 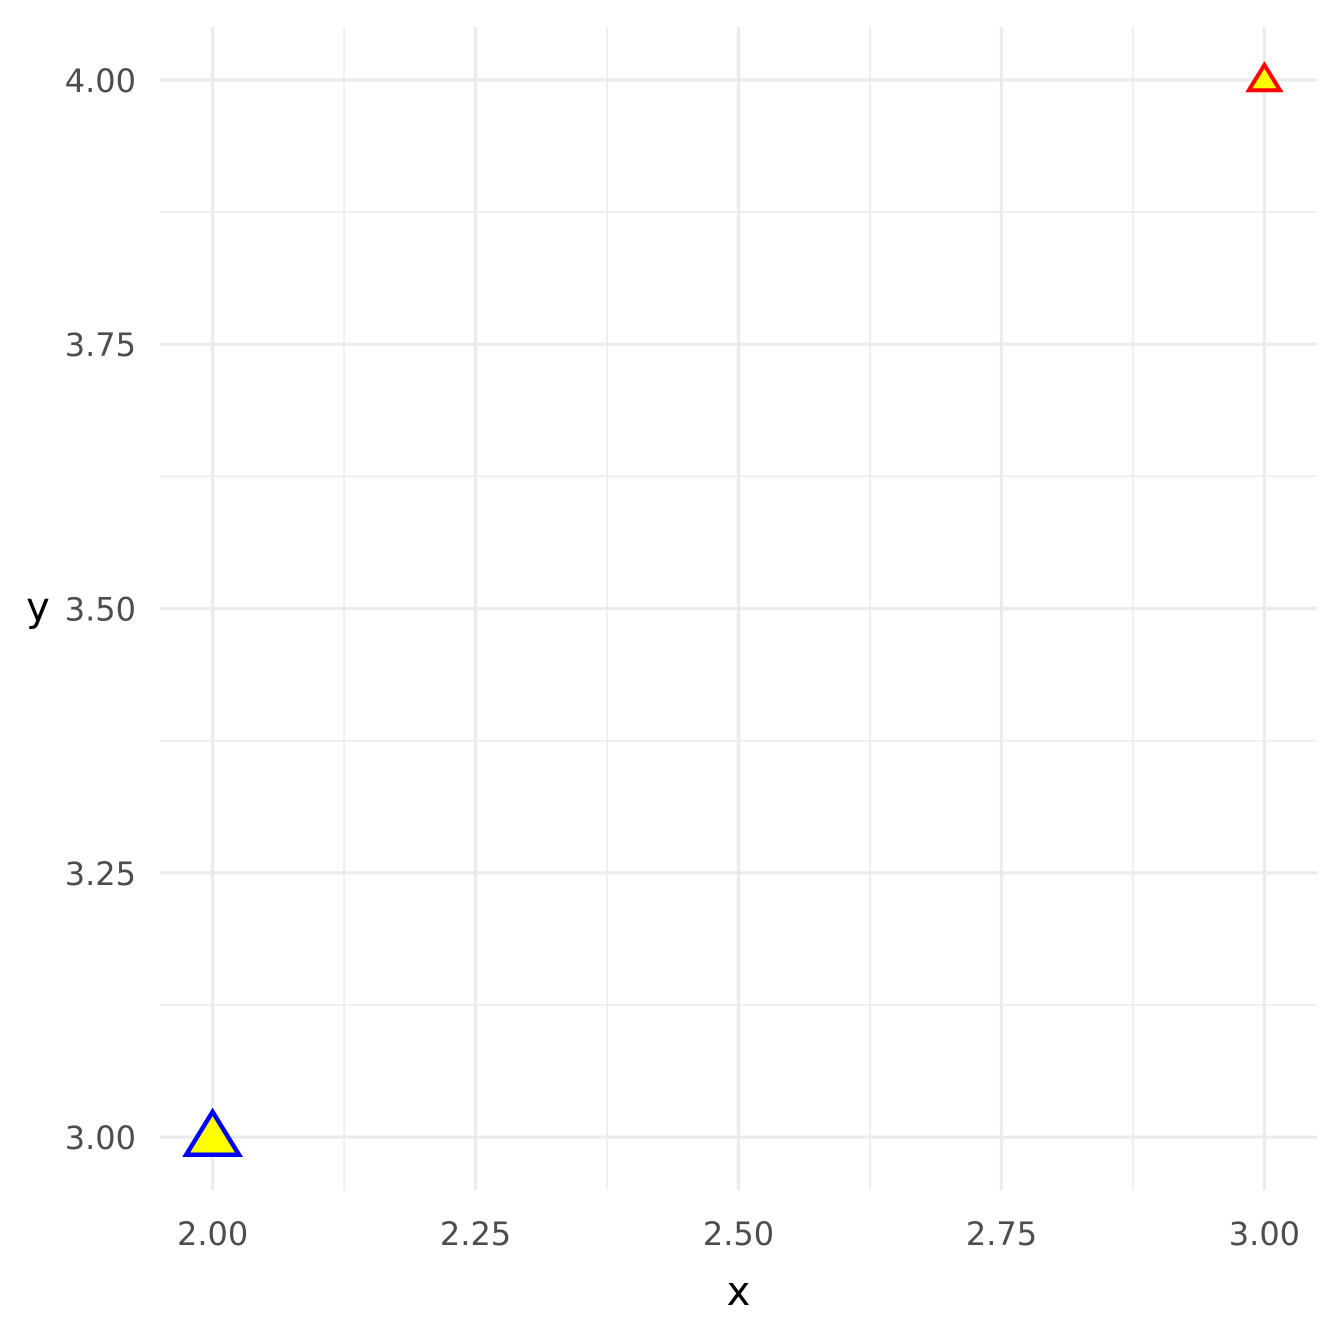 I want to click on y-axis-ticks: 3.00 3.25 3.50 3.75 4.00, so click(x=100, y=609).